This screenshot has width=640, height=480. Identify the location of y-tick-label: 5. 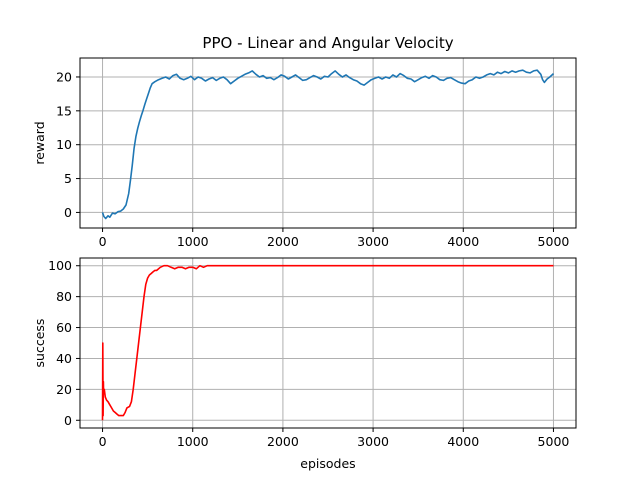
(68, 178).